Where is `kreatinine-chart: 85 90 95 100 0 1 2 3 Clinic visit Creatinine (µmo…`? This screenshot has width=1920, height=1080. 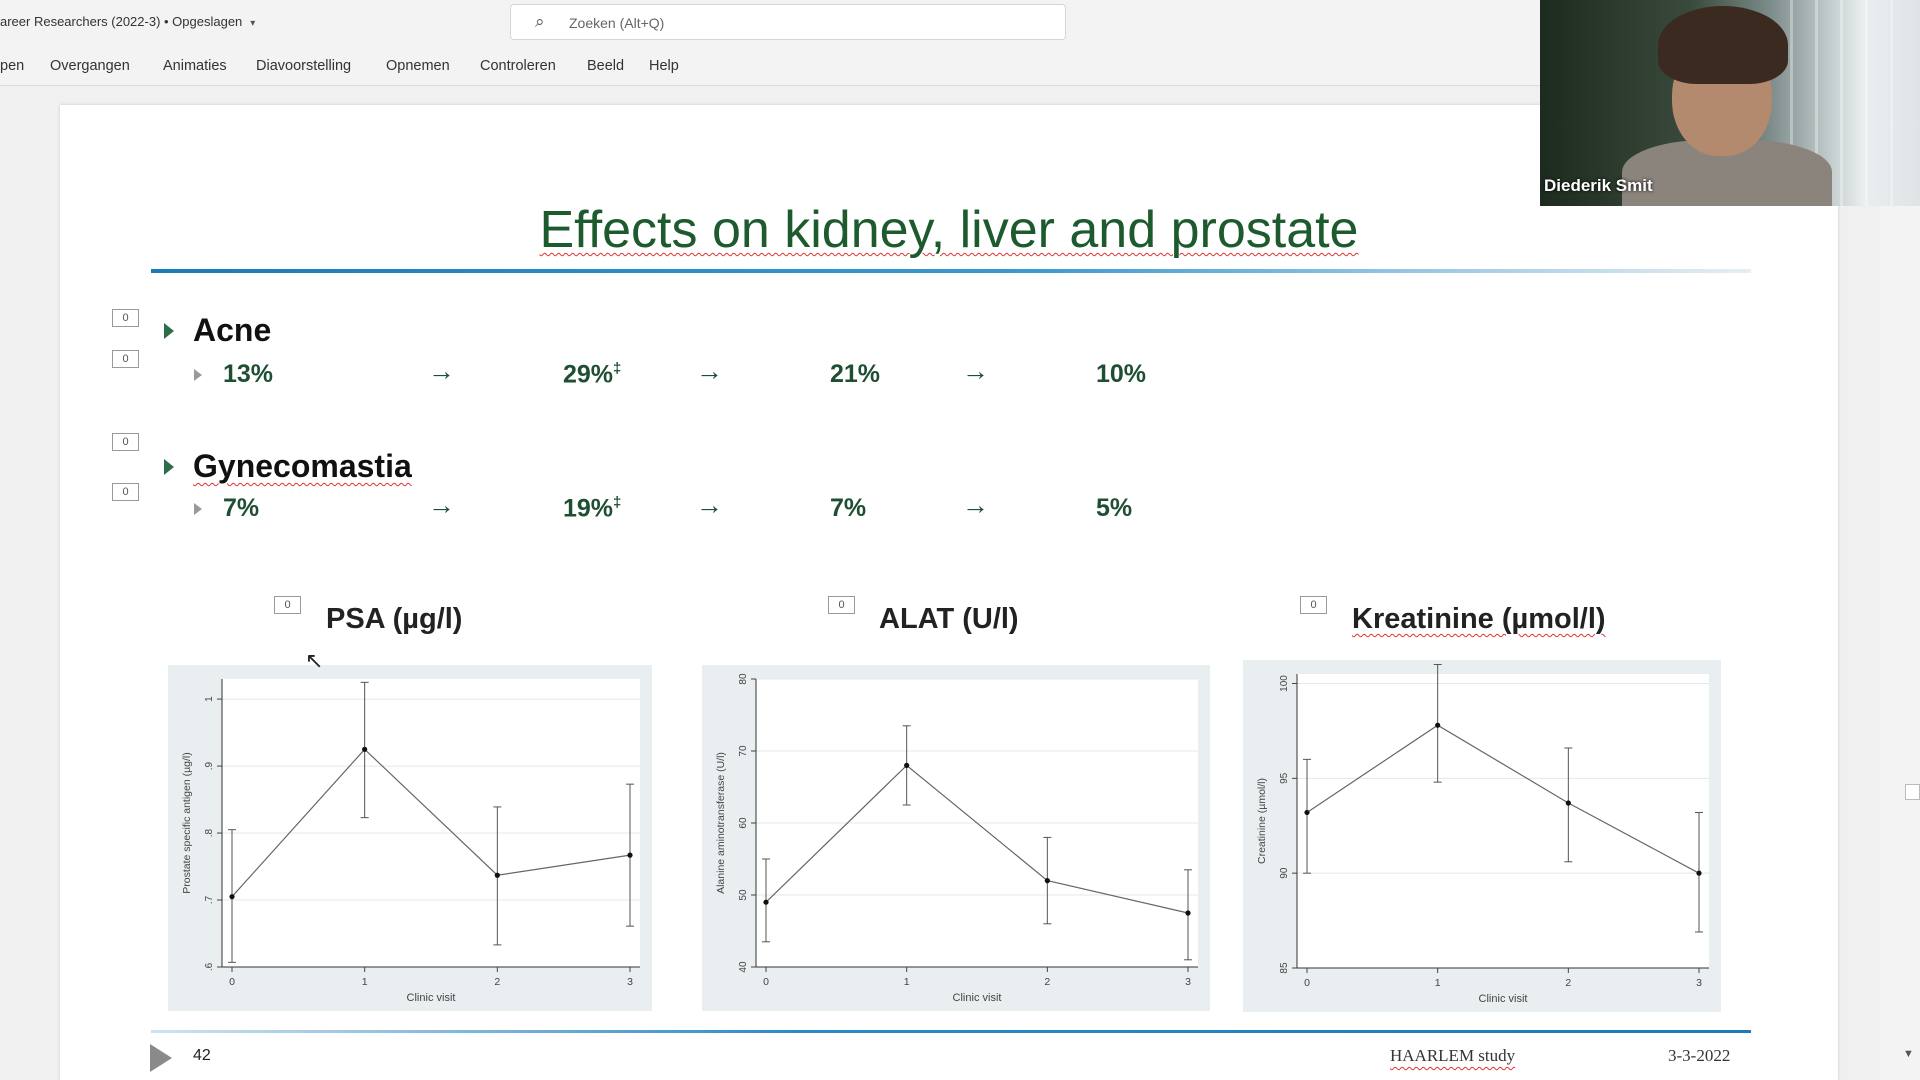 kreatinine-chart: 85 90 95 100 0 1 2 3 Clinic visit Creatinine (µmo… is located at coordinates (1482, 836).